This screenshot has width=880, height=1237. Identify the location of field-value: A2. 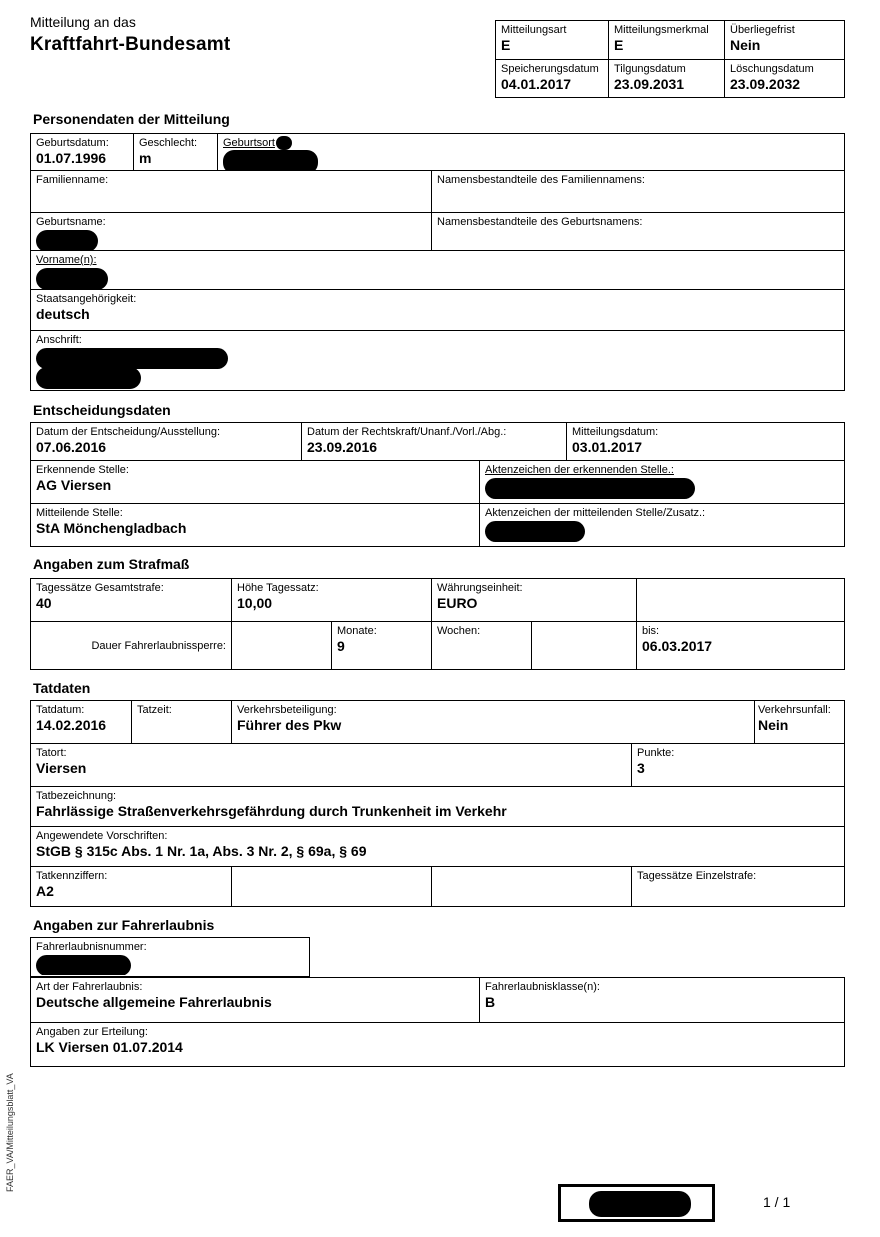
(45, 891).